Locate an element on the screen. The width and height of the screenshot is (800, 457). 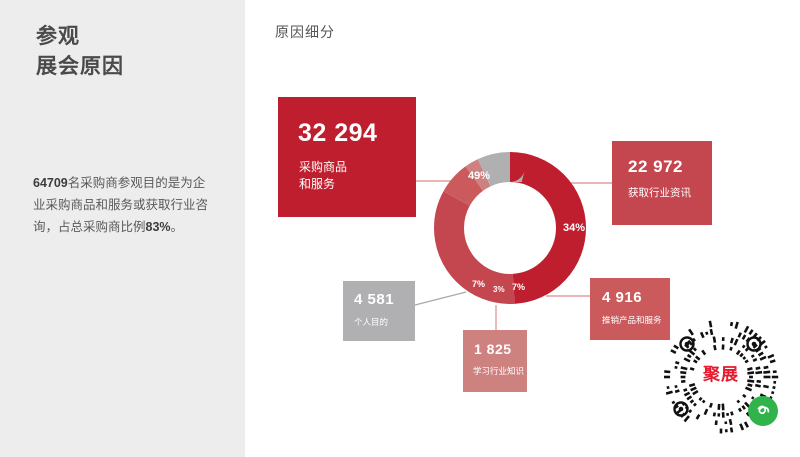
callout-learn-knowledge: 1 825 学习行业知识 is located at coordinates (495, 361).